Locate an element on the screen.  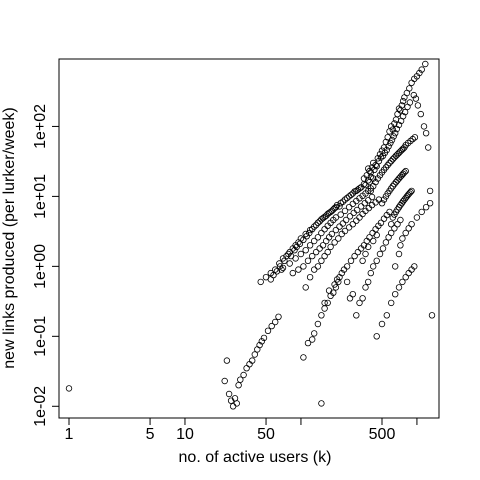
x-tick-label: 1 is located at coordinates (69, 434).